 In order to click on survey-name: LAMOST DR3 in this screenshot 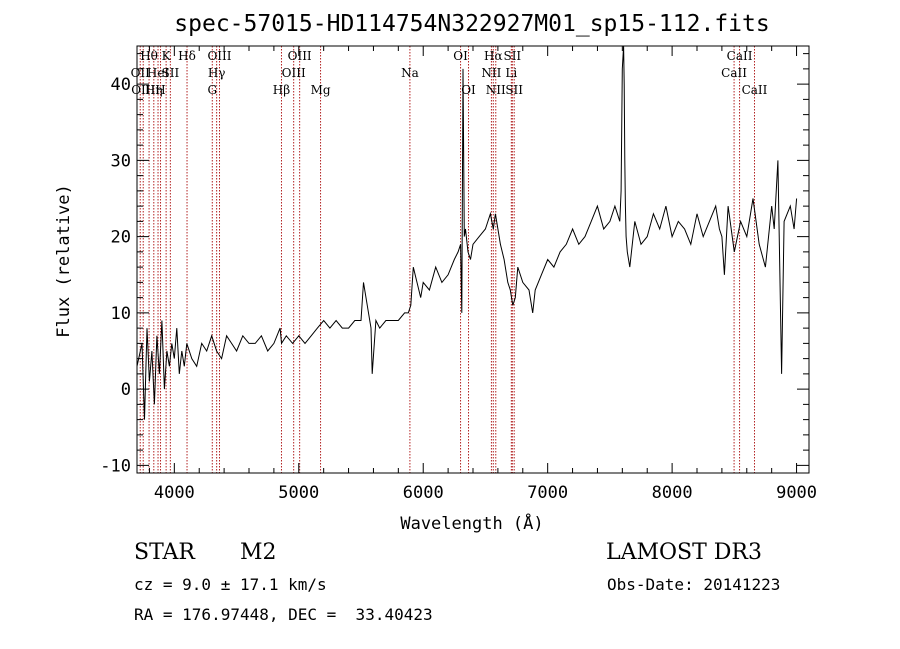, I will do `click(684, 552)`.